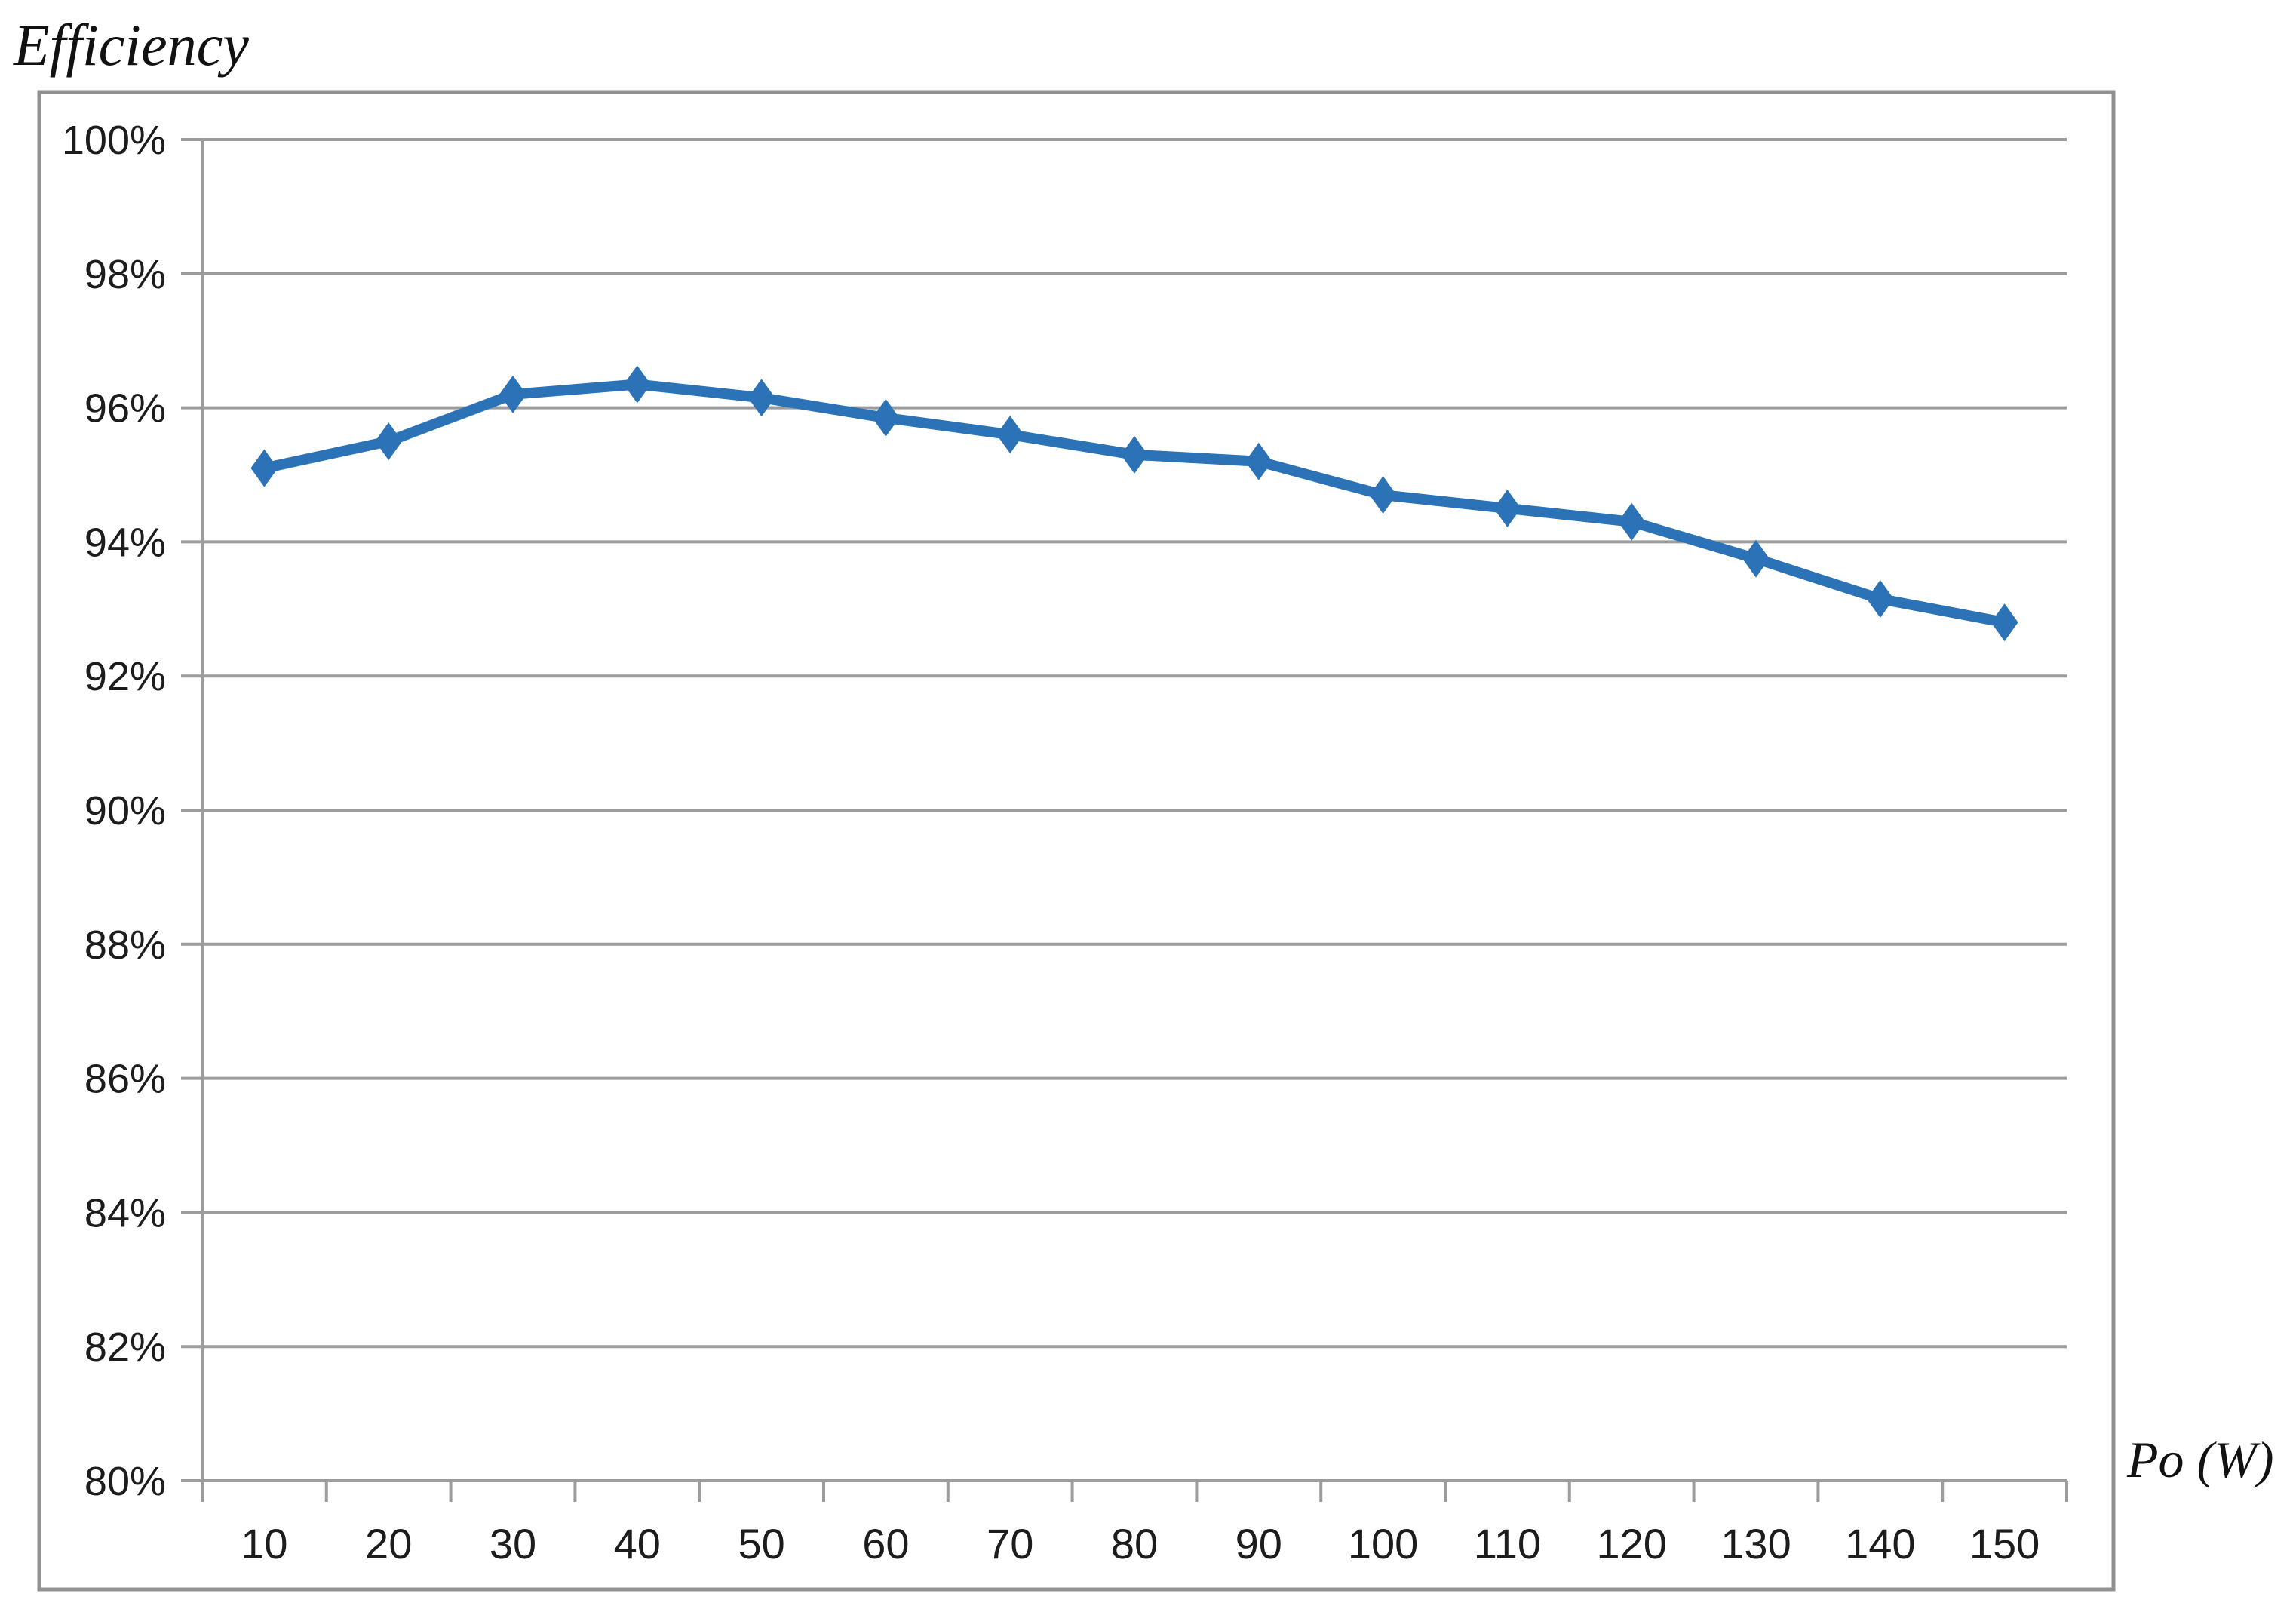  Describe the element at coordinates (1259, 1543) in the screenshot. I see `x-tick-label: 90` at that location.